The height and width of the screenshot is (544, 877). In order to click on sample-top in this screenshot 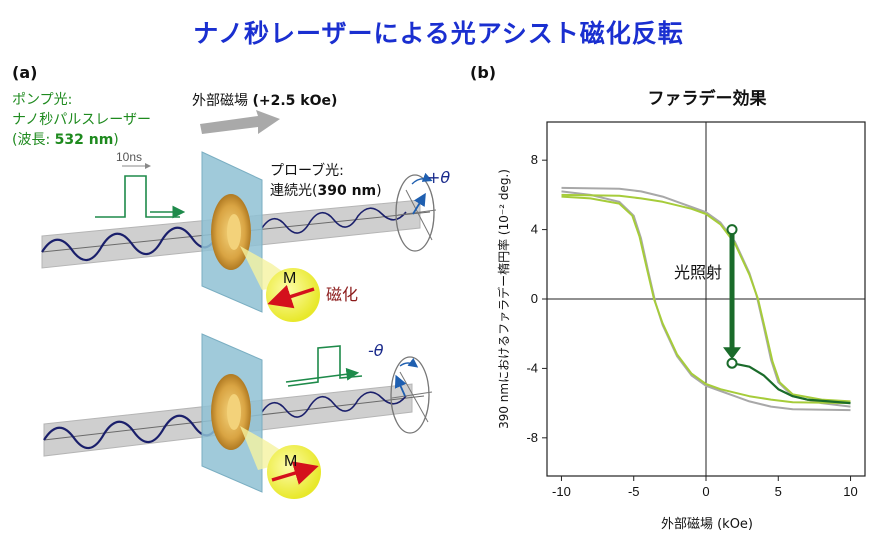, I will do `click(250, 232)`.